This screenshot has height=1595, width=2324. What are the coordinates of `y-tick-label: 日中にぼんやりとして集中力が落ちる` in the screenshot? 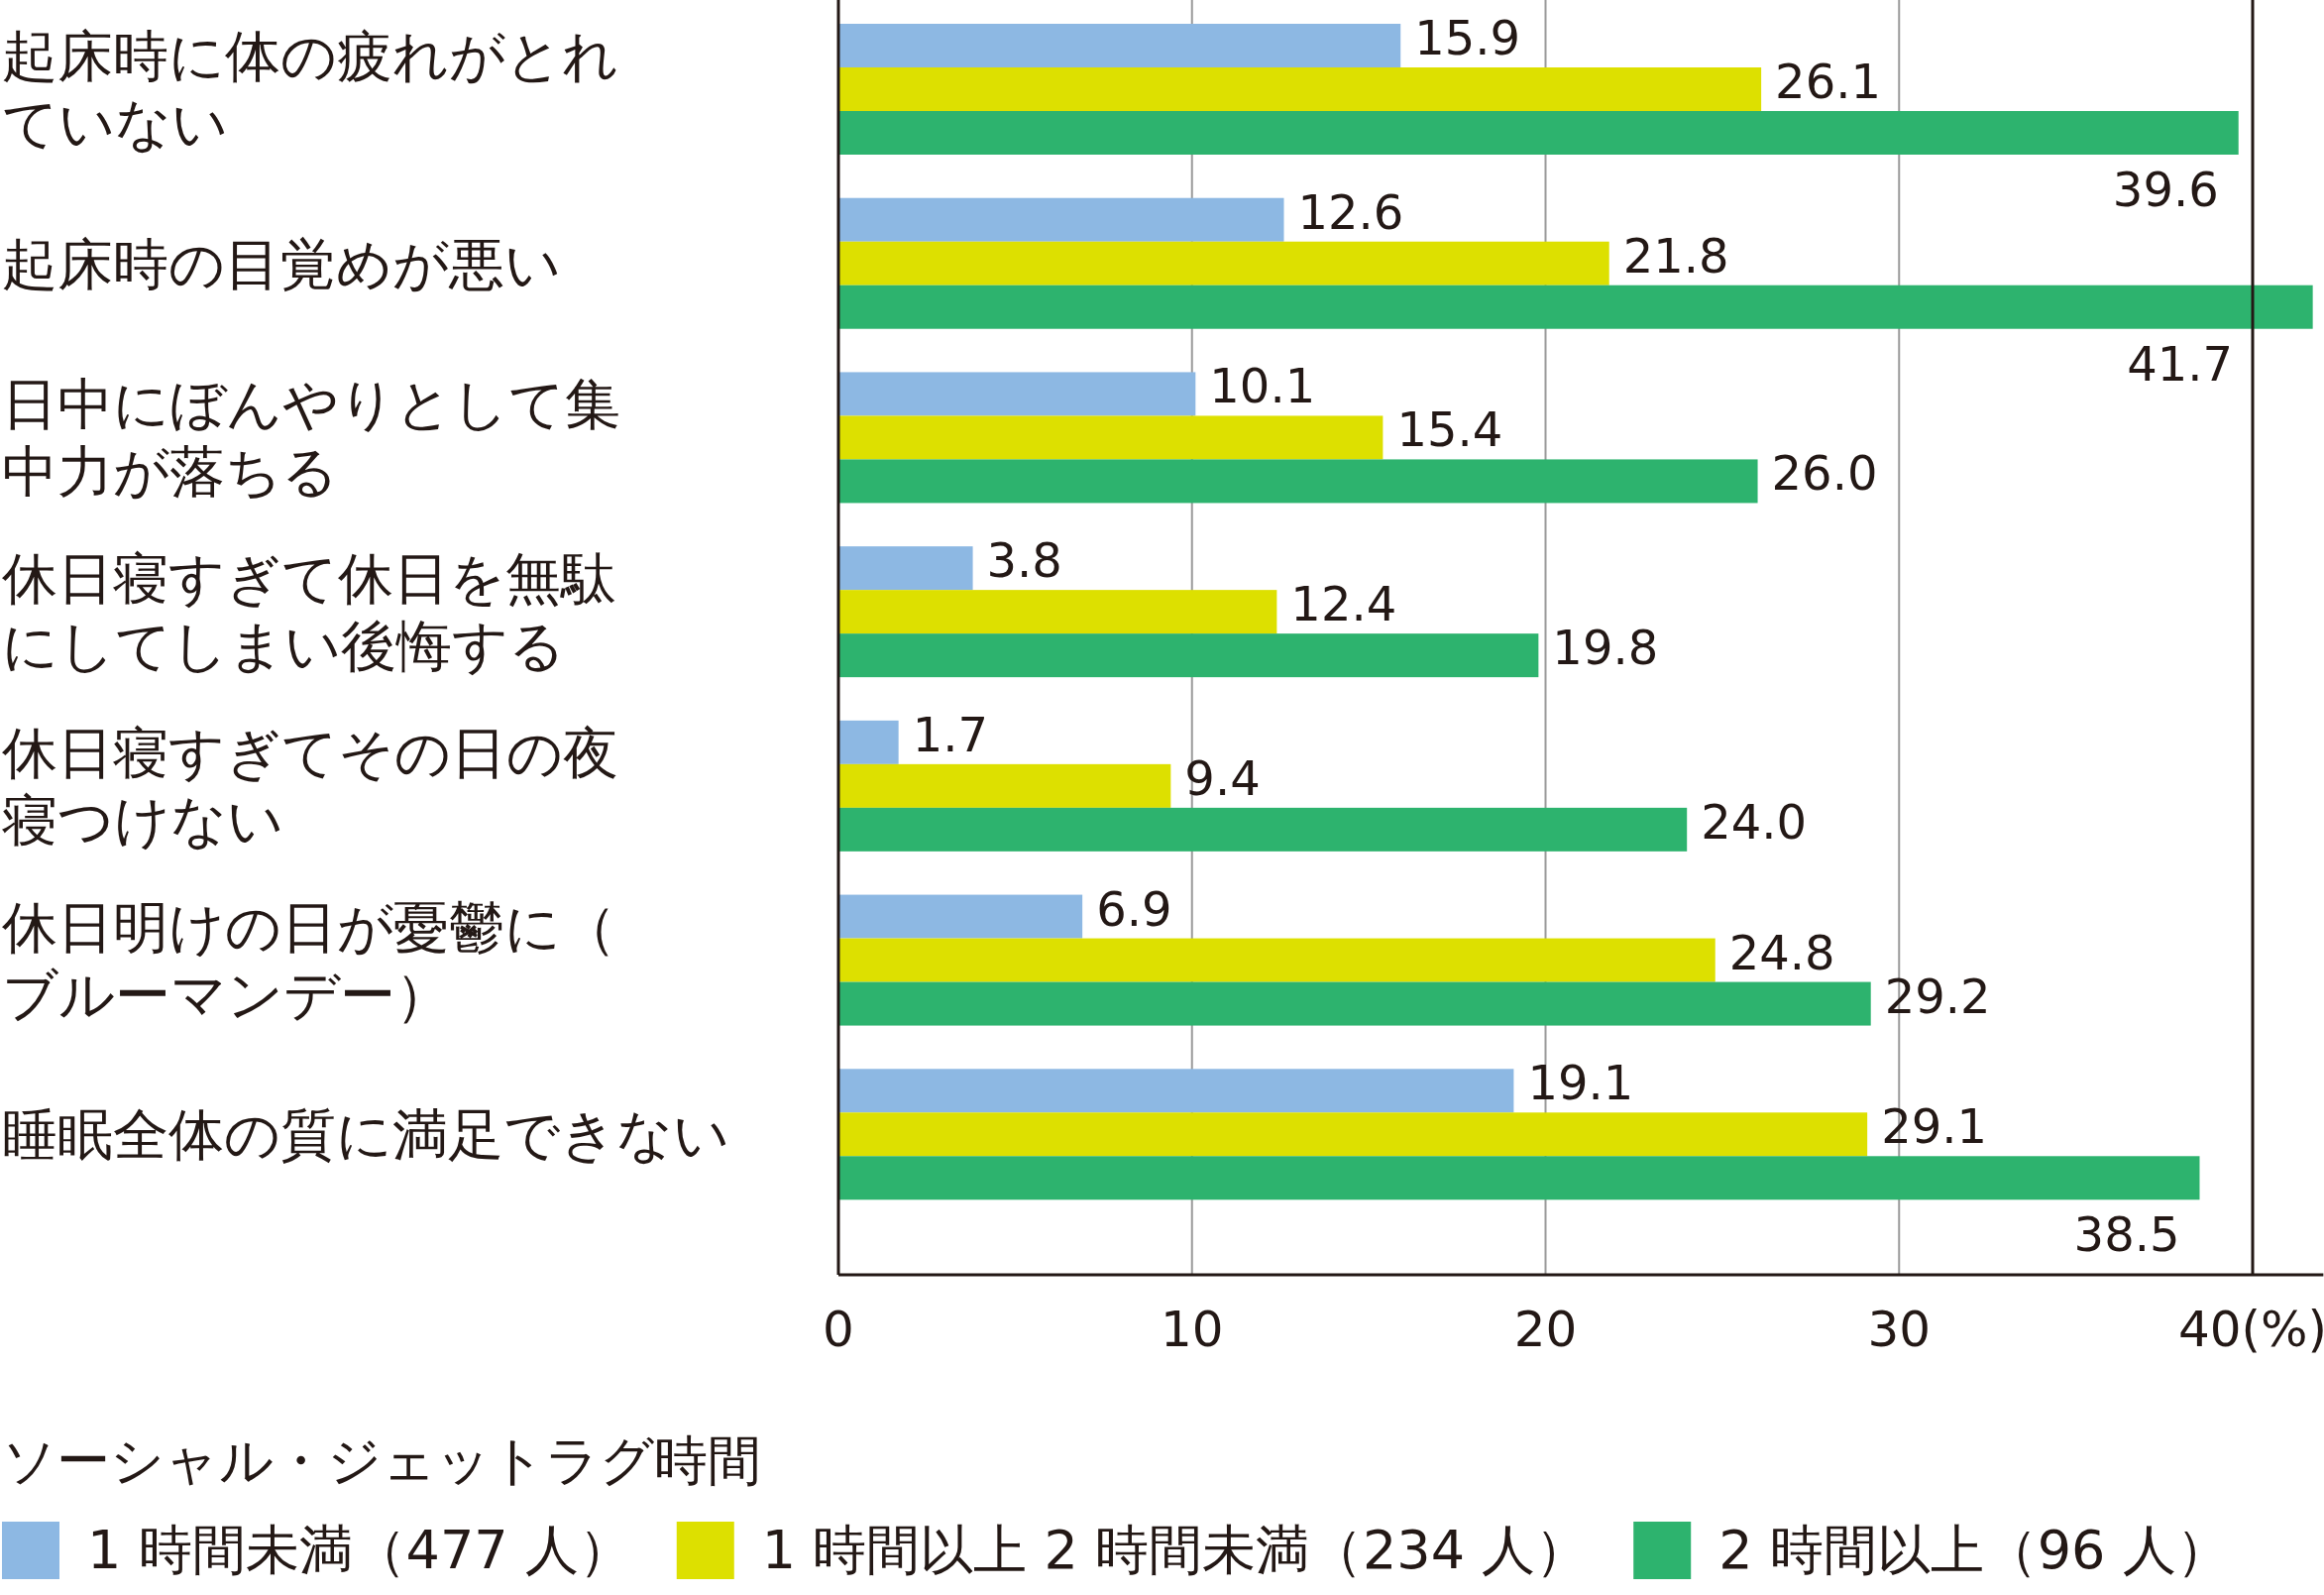 It's located at (311, 438).